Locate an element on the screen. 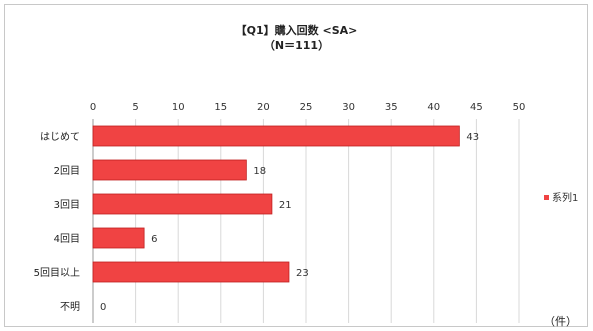 The image size is (593, 331). unit-label: （件） is located at coordinates (560, 321).